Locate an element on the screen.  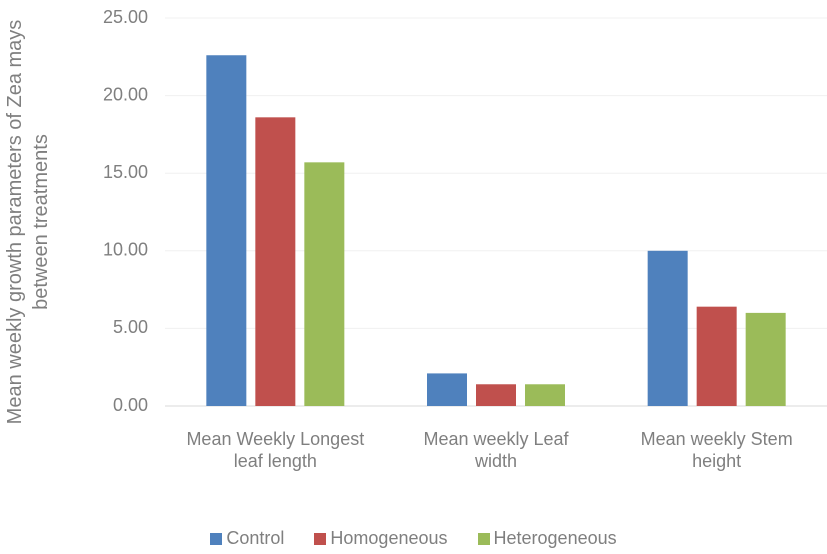
x-tick-label: Mean Weekly Longest leaf length is located at coordinates (275, 450).